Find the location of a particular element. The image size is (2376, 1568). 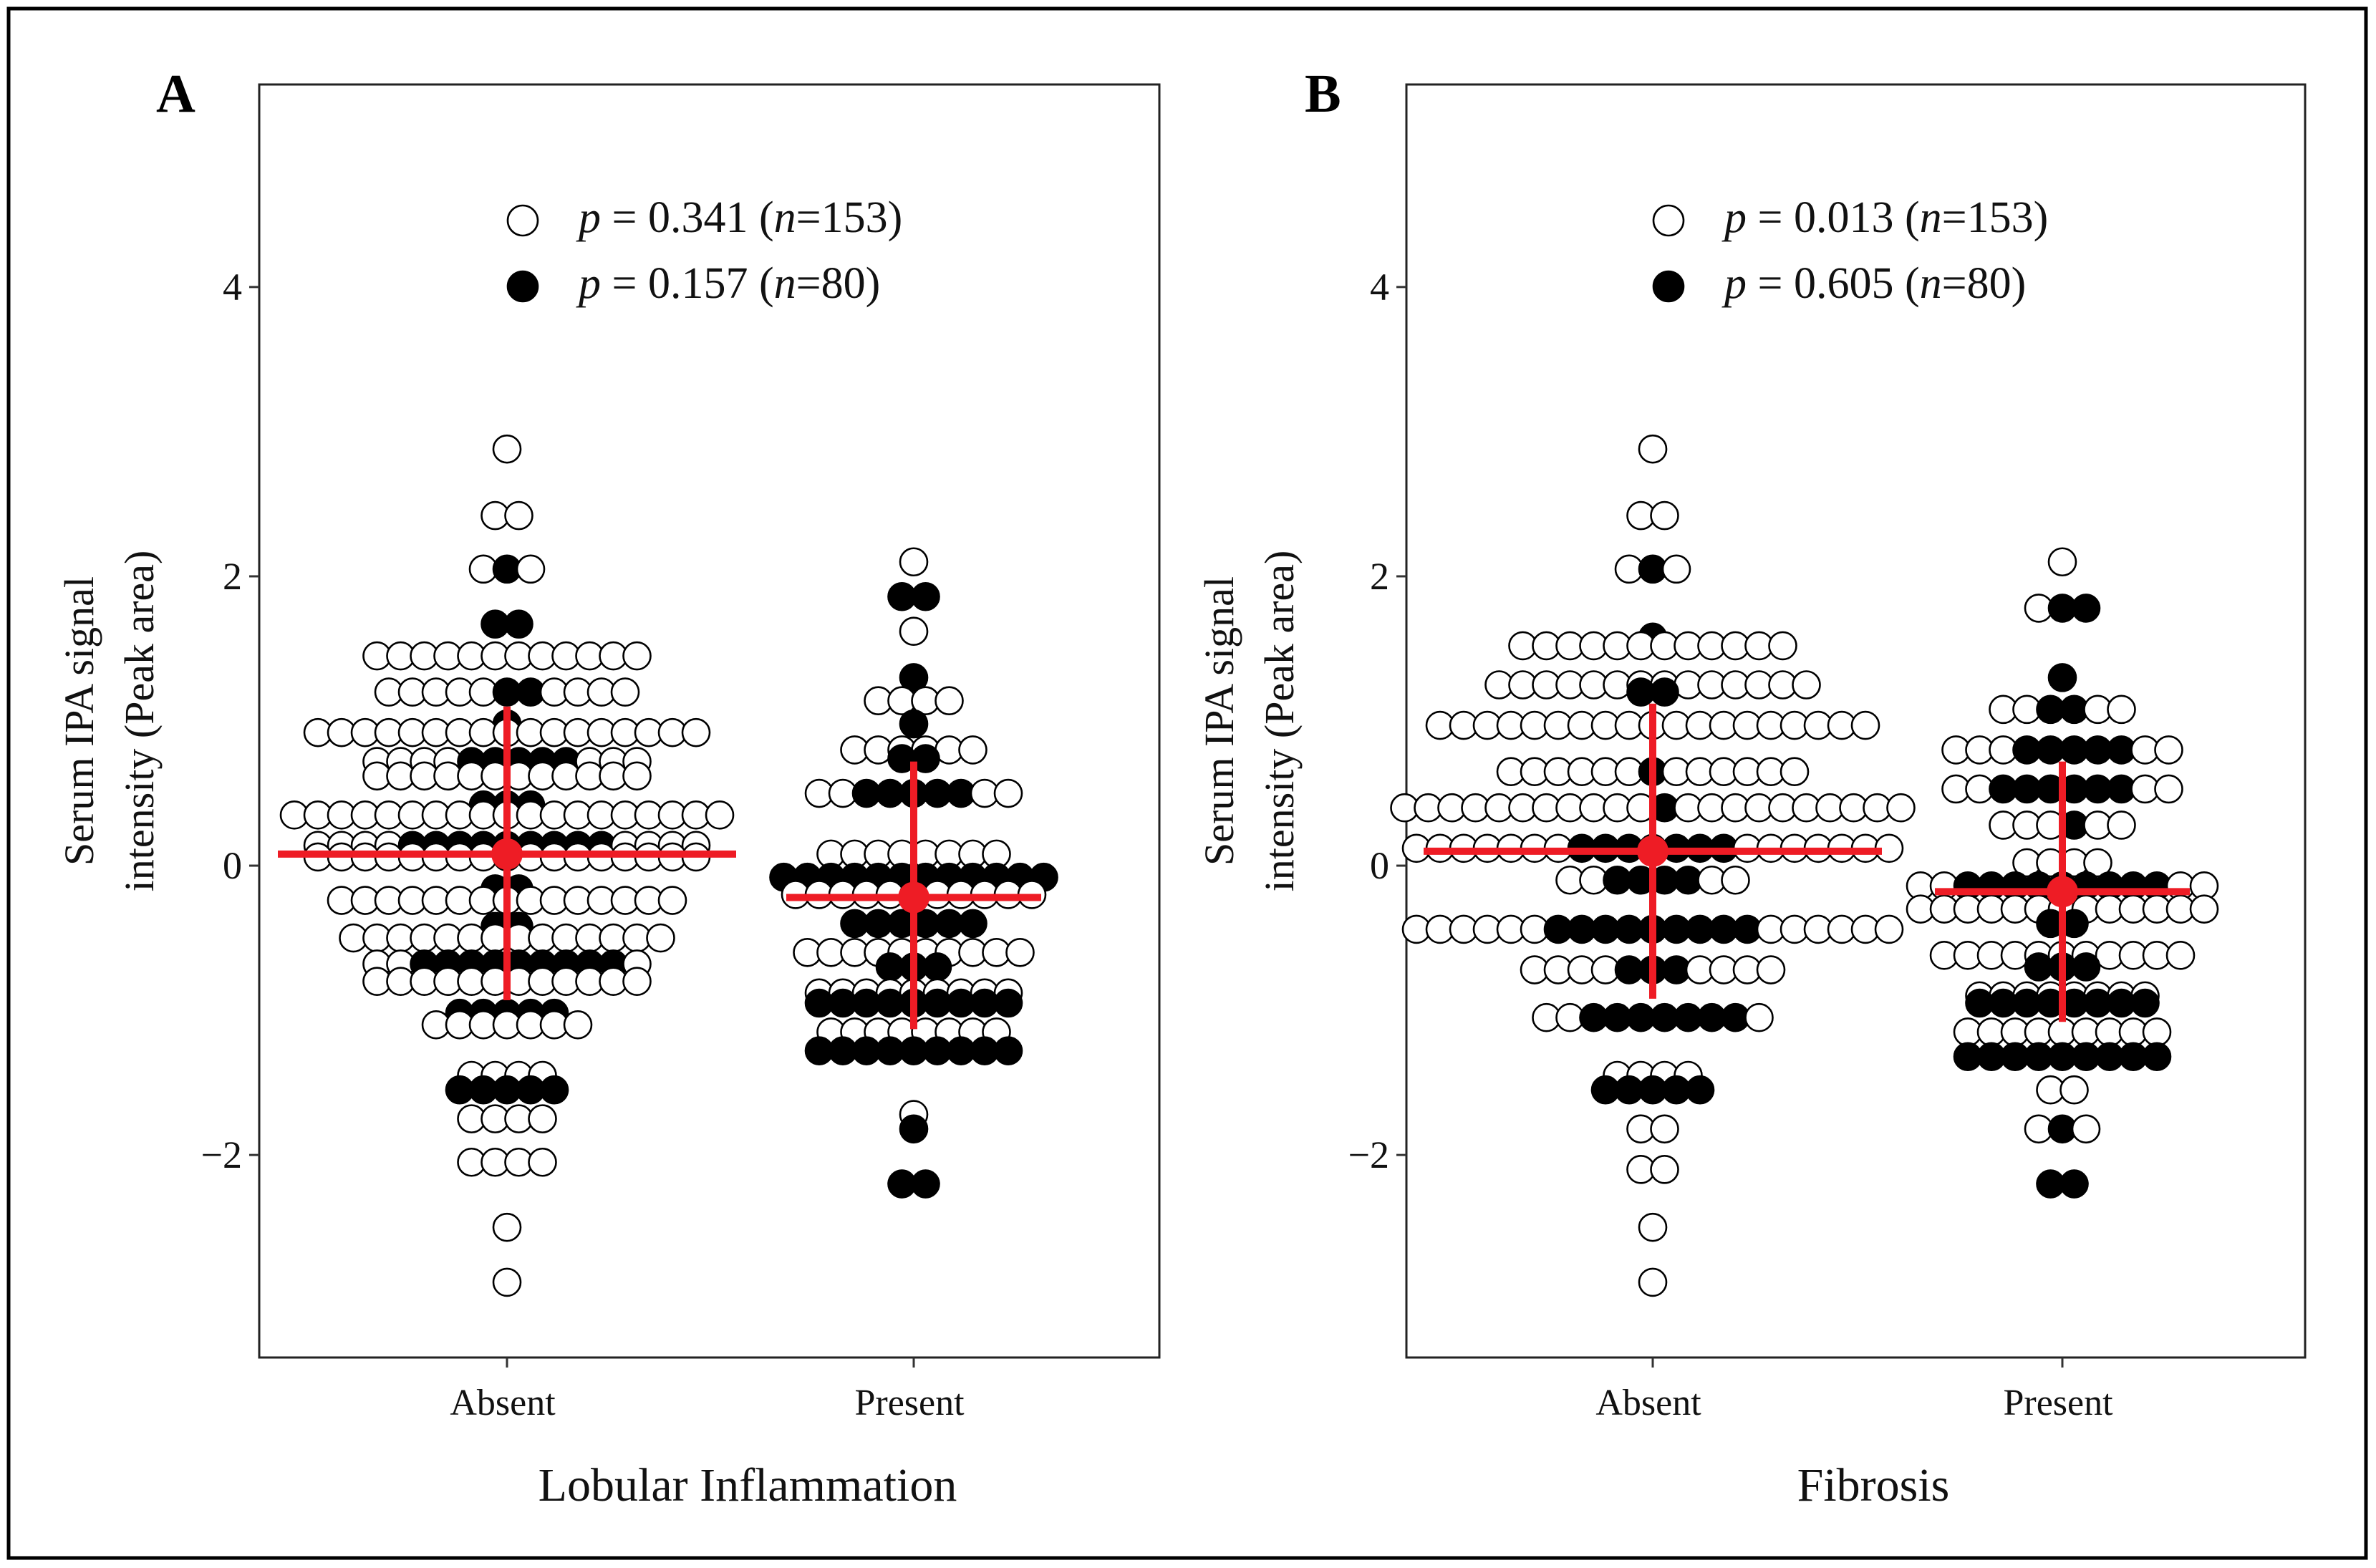

legend-label: p = 0.157 (n=80) is located at coordinates (728, 283).